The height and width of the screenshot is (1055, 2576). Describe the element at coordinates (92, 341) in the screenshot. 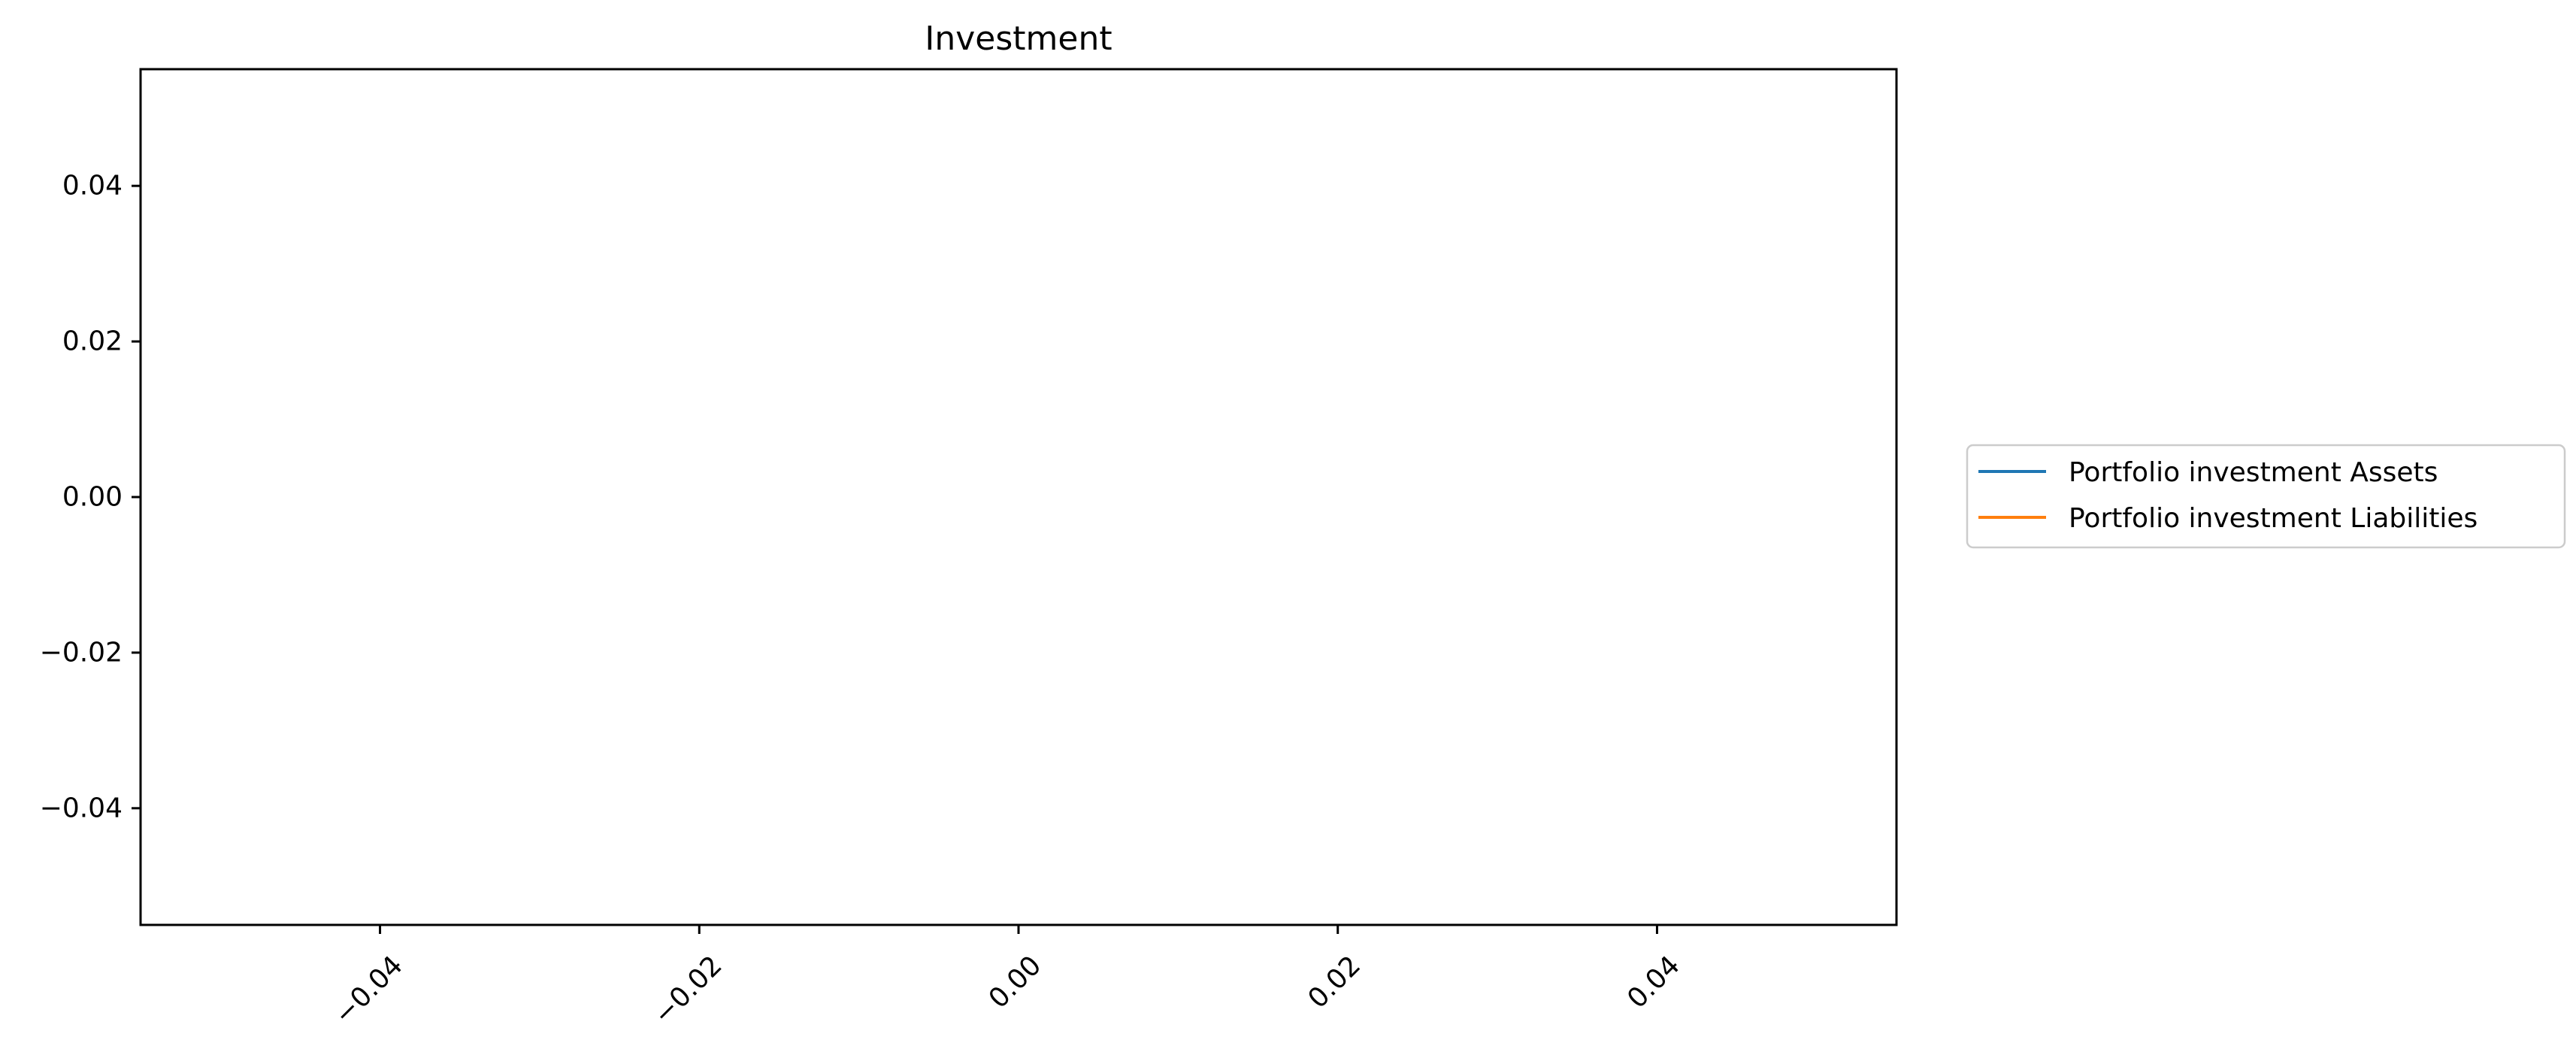

I see `y-tick-label: 0.02` at that location.